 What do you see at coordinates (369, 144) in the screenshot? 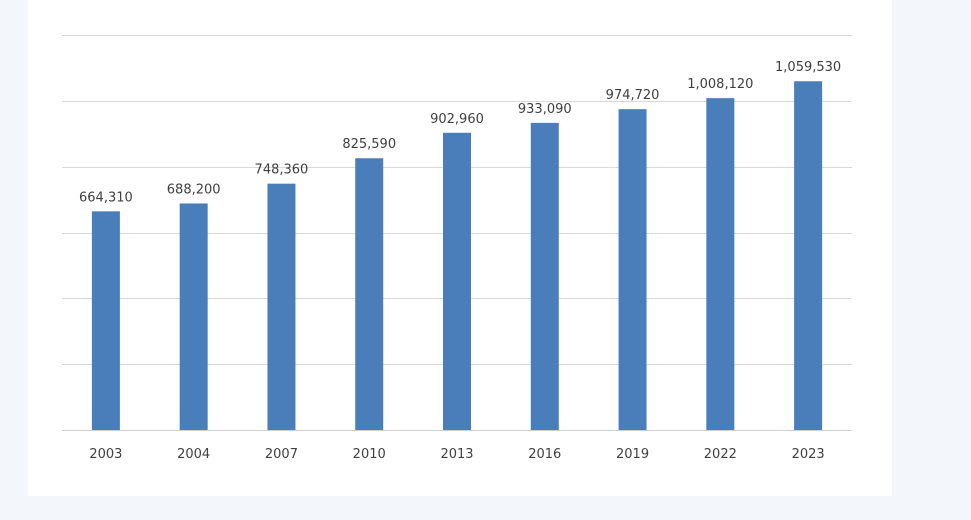
I see `data-label-2010: 825,590` at bounding box center [369, 144].